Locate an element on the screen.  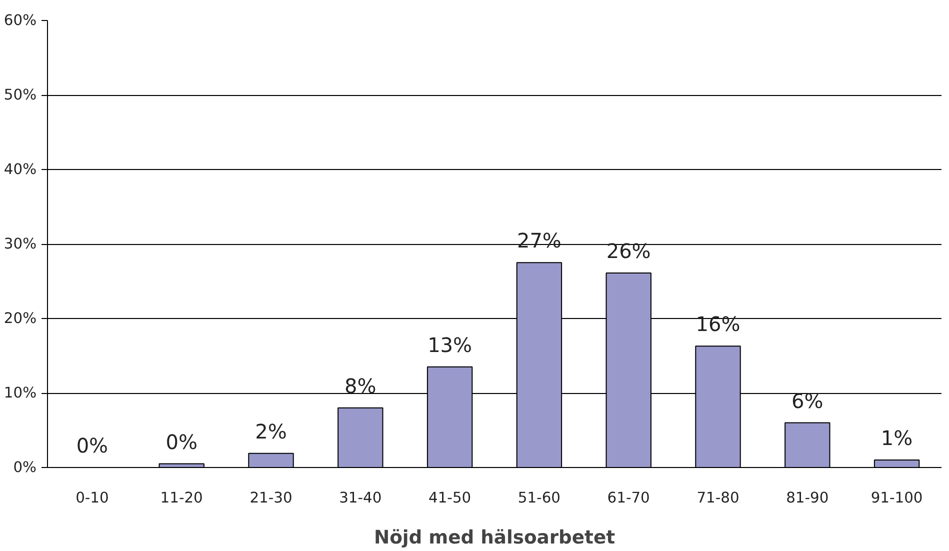
y-tick-label: 50% is located at coordinates (20, 95).